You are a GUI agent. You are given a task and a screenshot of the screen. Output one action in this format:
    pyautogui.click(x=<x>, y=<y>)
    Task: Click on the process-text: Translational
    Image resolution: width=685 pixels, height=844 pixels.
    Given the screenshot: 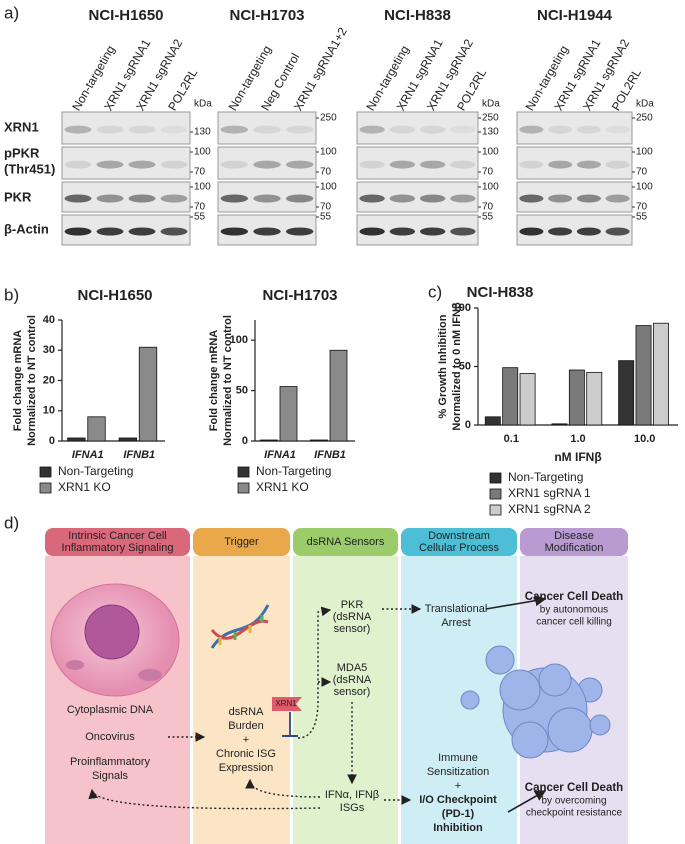 What is the action you would take?
    pyautogui.click(x=456, y=609)
    